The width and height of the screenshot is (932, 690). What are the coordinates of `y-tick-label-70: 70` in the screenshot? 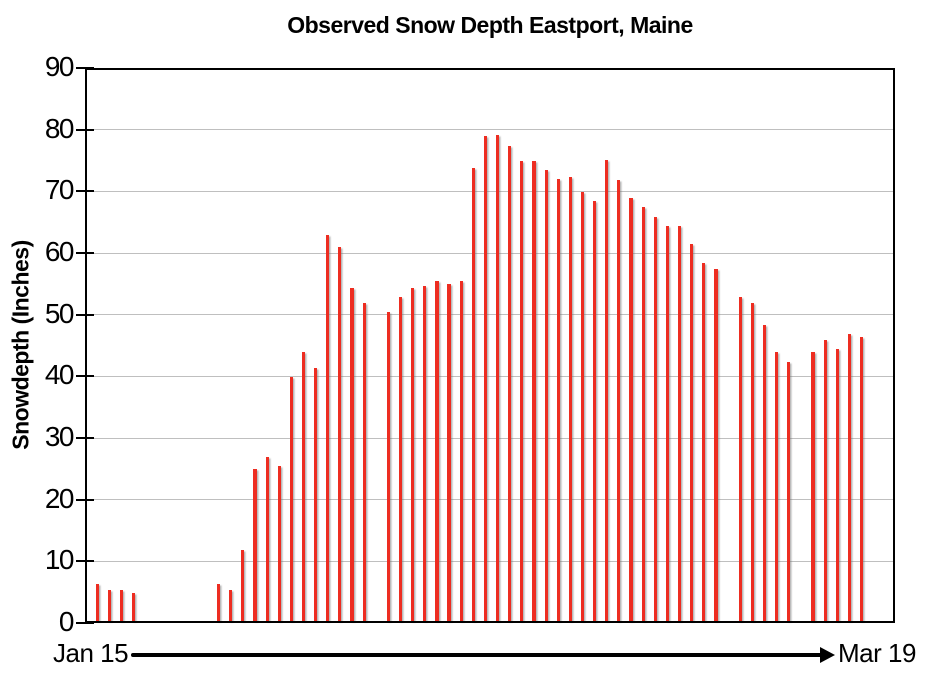 It's located at (59, 190).